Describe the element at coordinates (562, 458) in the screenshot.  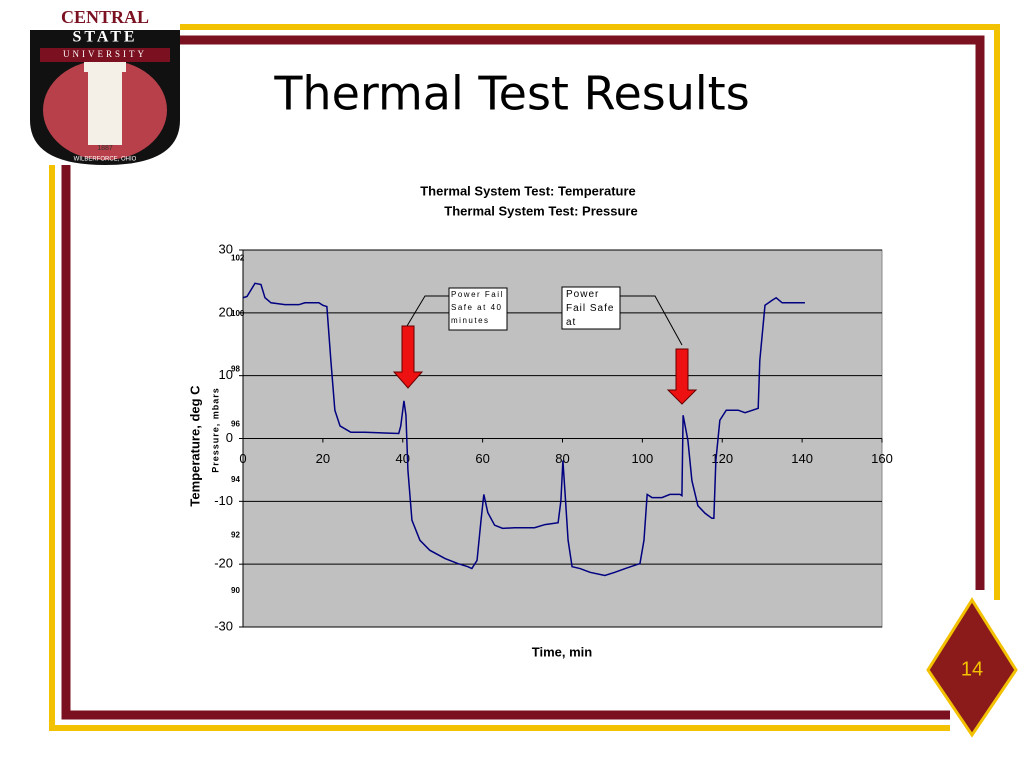
I see `x-tick-label: 80` at that location.